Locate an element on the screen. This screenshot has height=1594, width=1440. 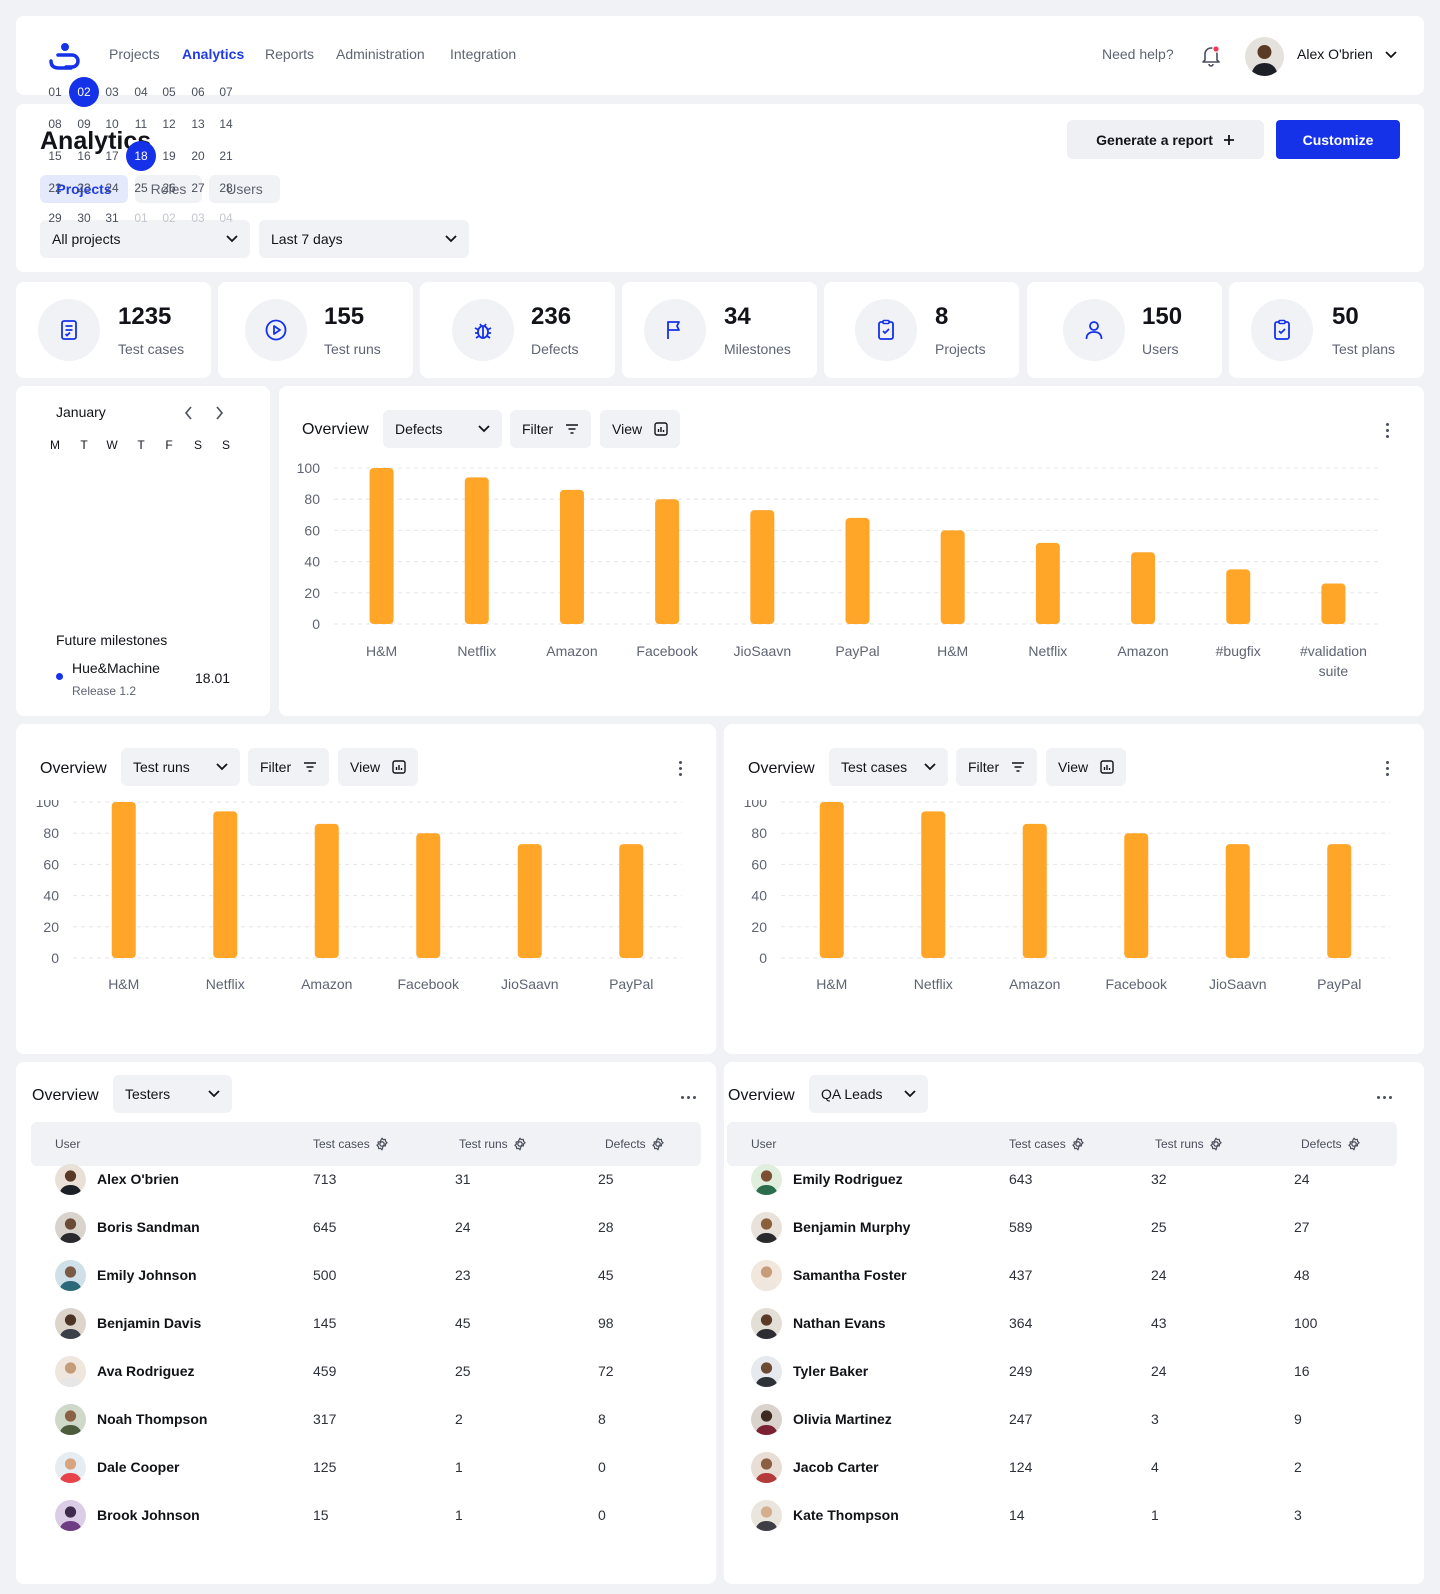
table-row: Noah Thompson 317 2 8 is located at coordinates (378, 1419).